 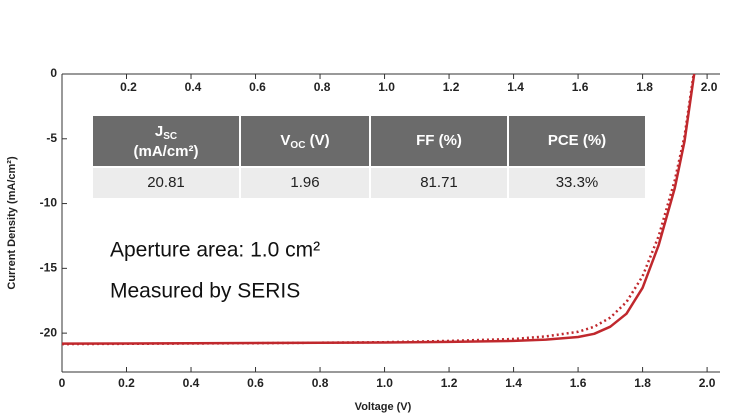 What do you see at coordinates (707, 383) in the screenshot?
I see `x-tick-label: 2.0` at bounding box center [707, 383].